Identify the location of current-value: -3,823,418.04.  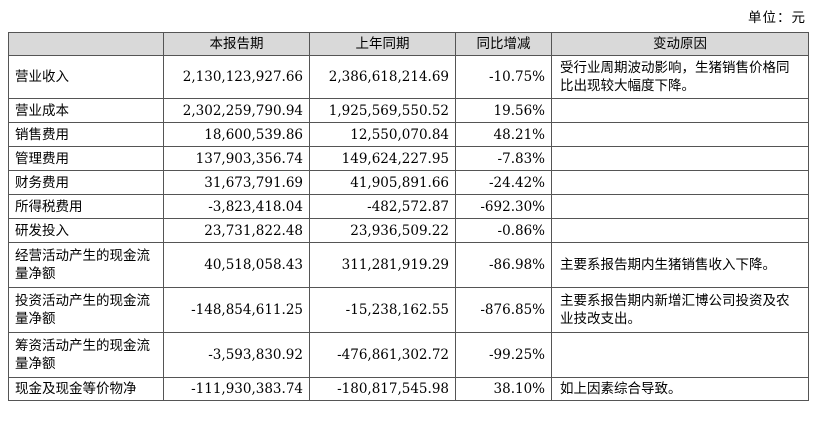
(236, 206).